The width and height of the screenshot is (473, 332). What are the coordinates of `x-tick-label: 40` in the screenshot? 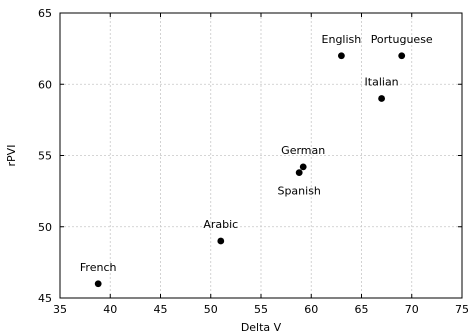 It's located at (110, 309).